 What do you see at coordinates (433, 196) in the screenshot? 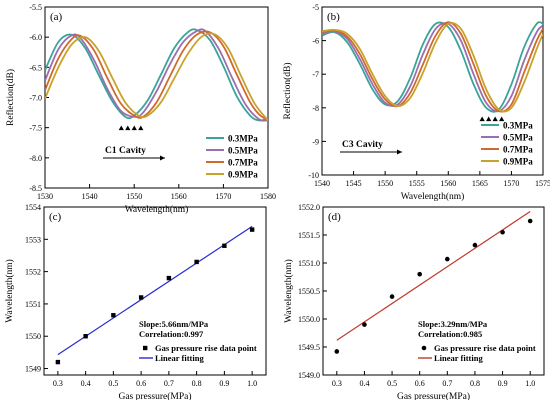
I see `x-axis-label: Wavelength(nm)` at bounding box center [433, 196].